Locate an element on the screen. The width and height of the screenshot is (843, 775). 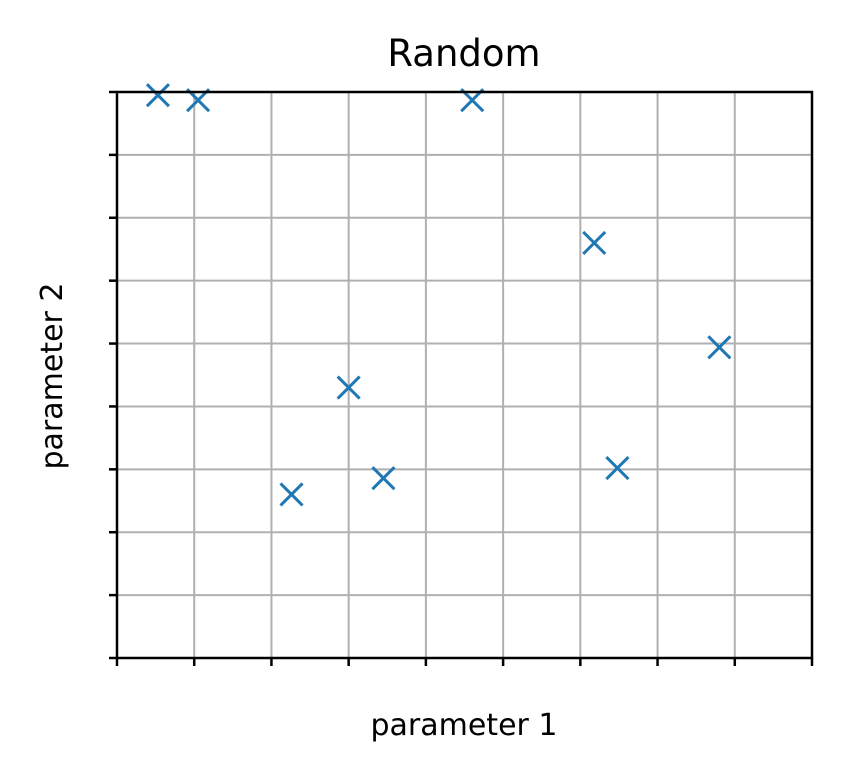
x-axis-label: parameter 1 is located at coordinates (463, 725).